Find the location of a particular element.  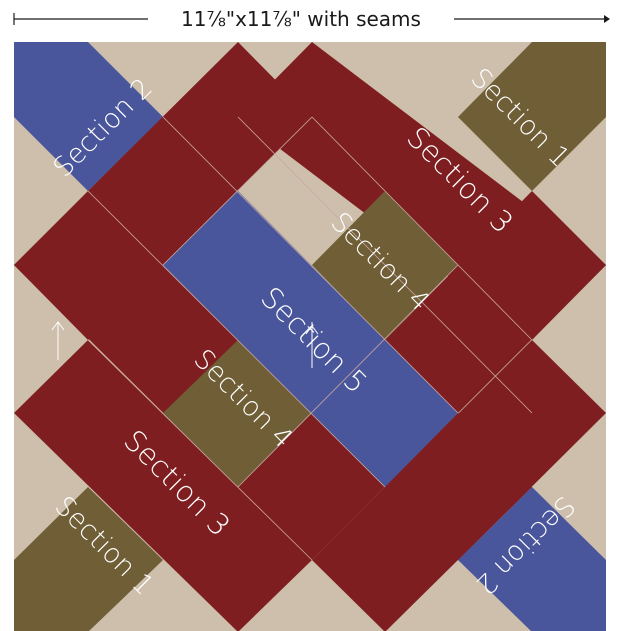

dimension-line: 11⅞"x11⅞" with seams is located at coordinates (311, 19).